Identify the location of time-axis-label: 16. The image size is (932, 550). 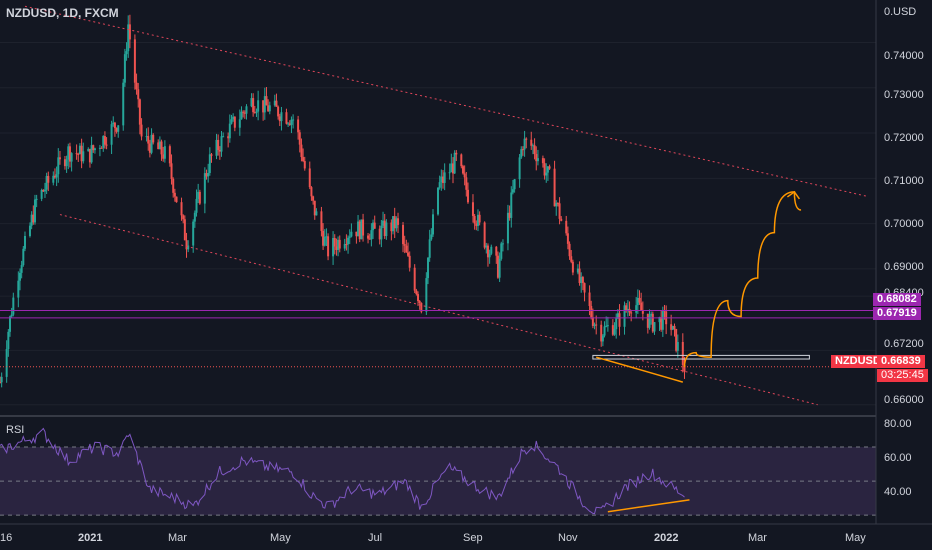
(6, 538).